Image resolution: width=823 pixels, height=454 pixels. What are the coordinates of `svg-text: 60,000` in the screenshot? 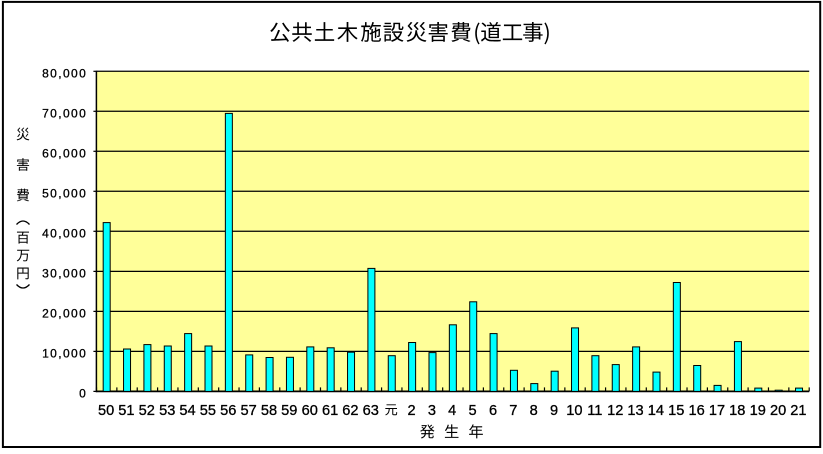 It's located at (64, 153).